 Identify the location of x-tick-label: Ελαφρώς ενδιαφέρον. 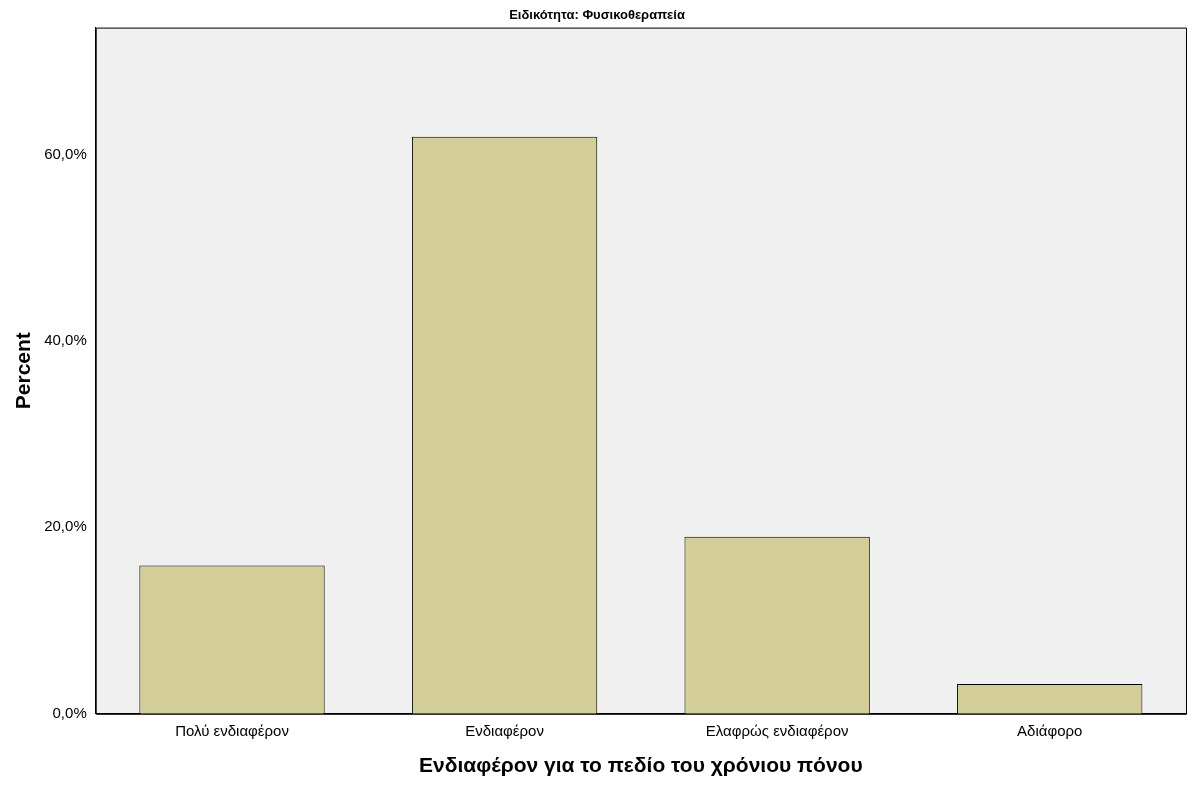
(777, 730).